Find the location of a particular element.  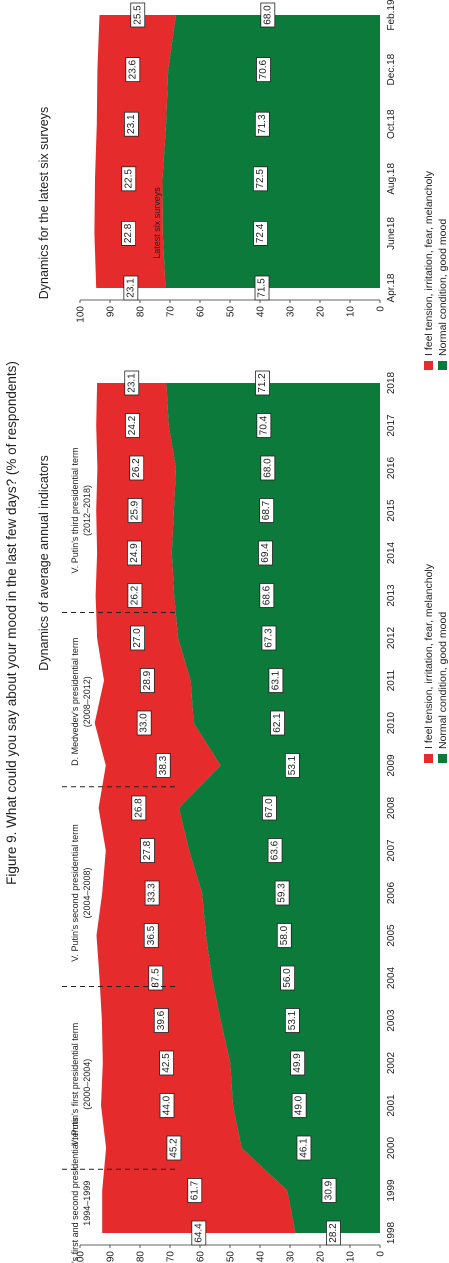

data-label-positive-text: 72.4 is located at coordinates (260, 233).